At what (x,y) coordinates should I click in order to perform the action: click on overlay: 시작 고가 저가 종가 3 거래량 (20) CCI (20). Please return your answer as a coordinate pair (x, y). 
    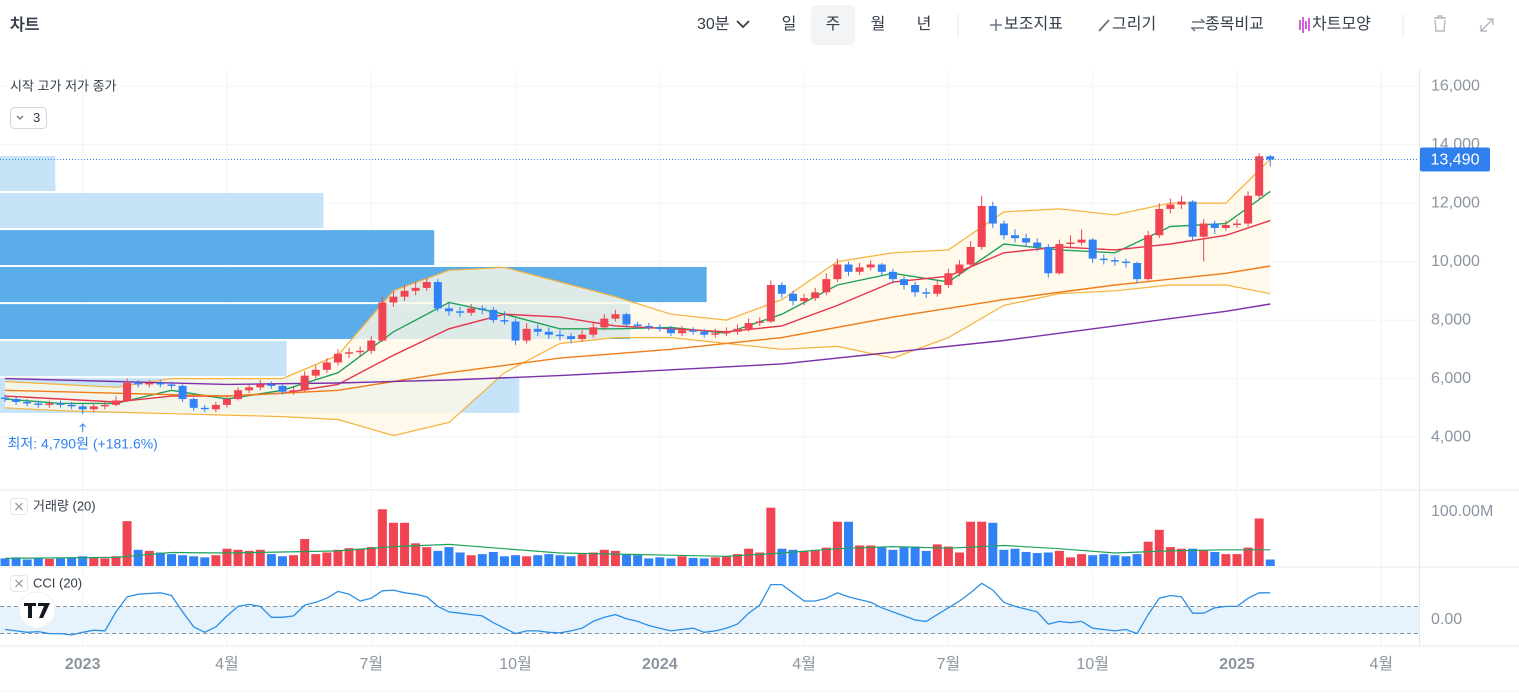
    Looking at the image, I should click on (63, 353).